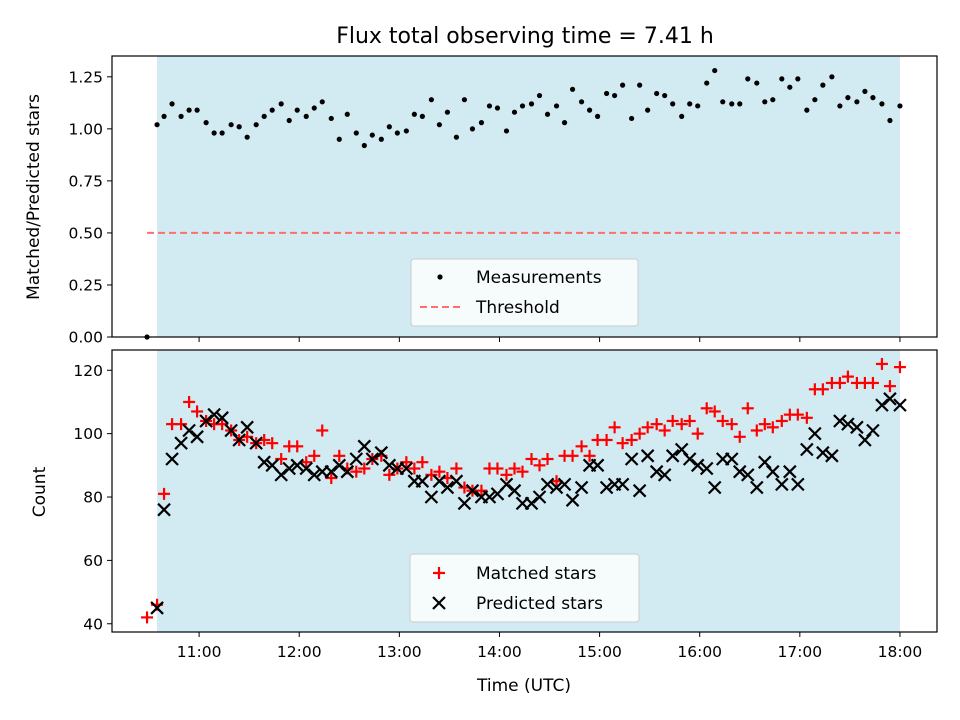 The height and width of the screenshot is (720, 960). I want to click on legend-matched-marker, so click(439, 573).